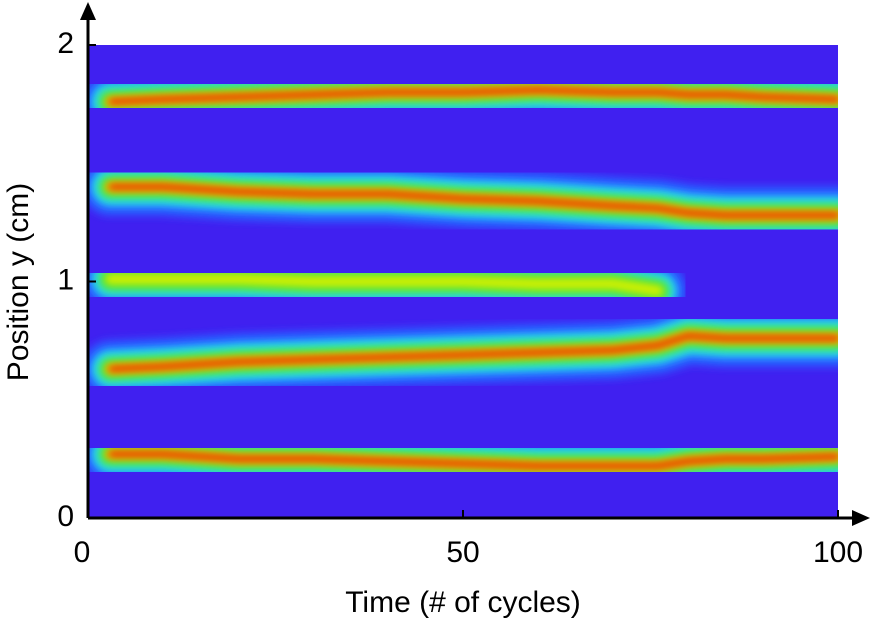 The image size is (880, 630). I want to click on x-arrow, so click(861, 518).